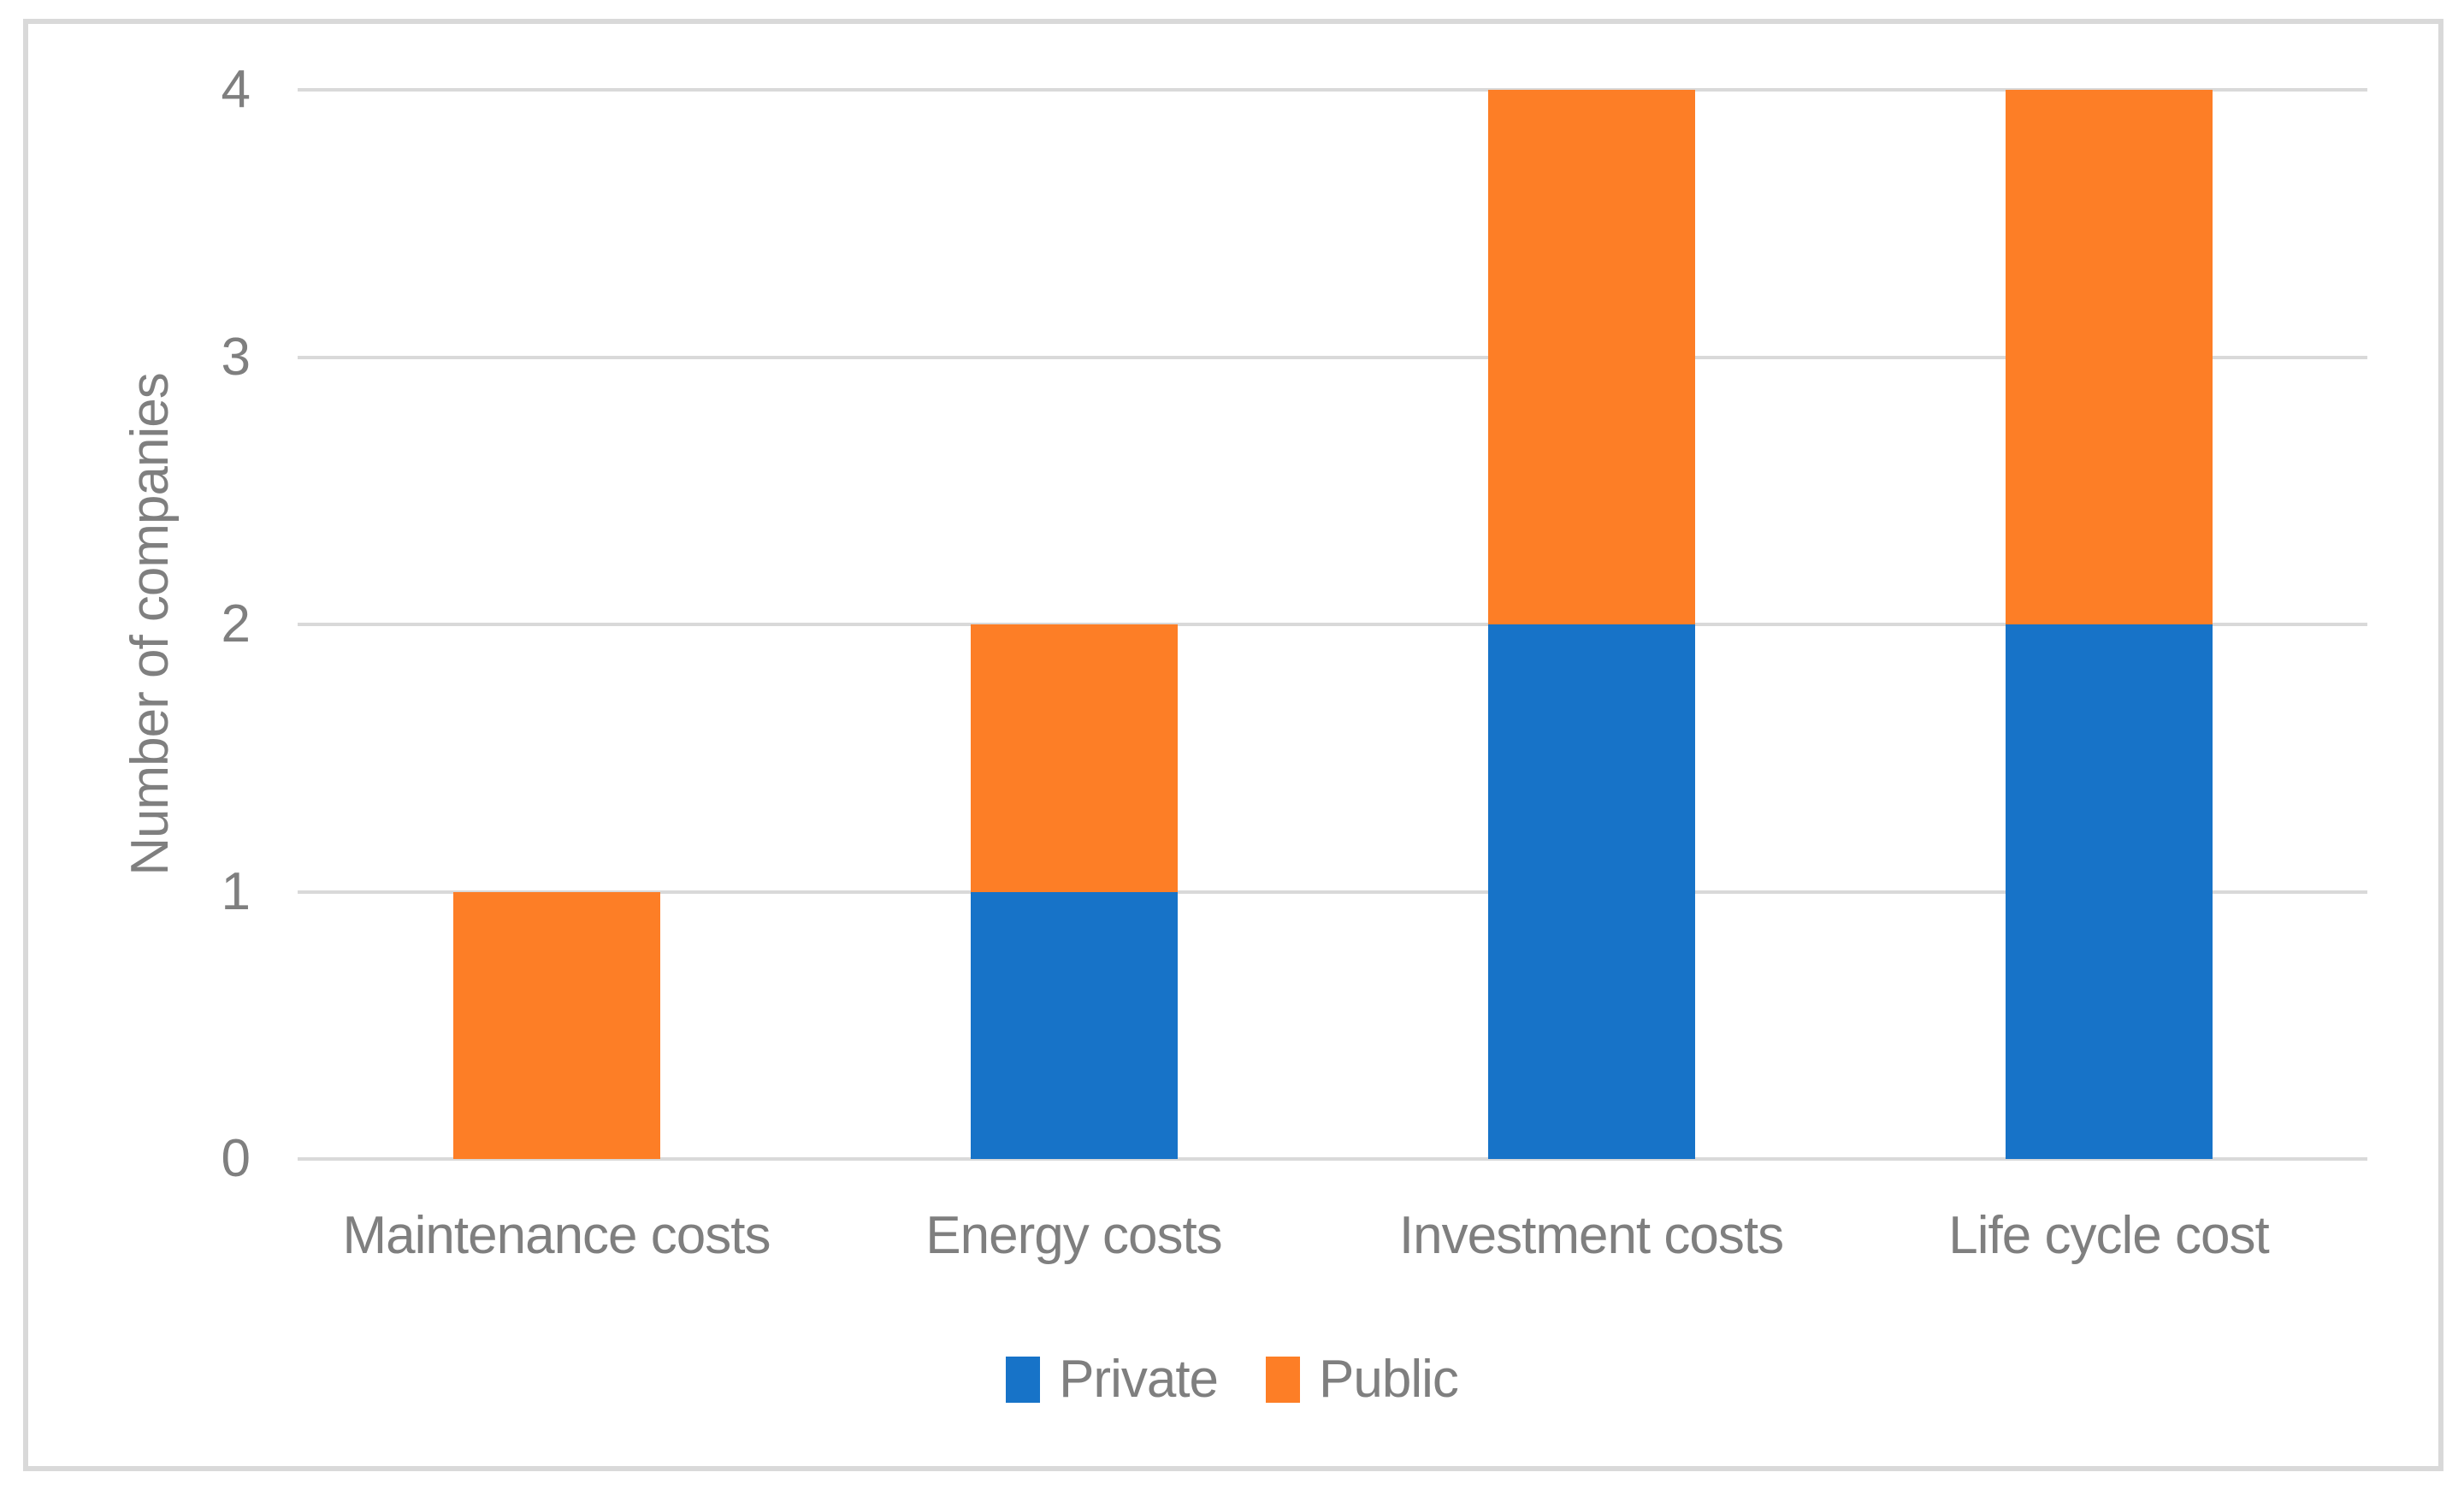  What do you see at coordinates (556, 1025) in the screenshot?
I see `bar-segment-public-maintenance-costs` at bounding box center [556, 1025].